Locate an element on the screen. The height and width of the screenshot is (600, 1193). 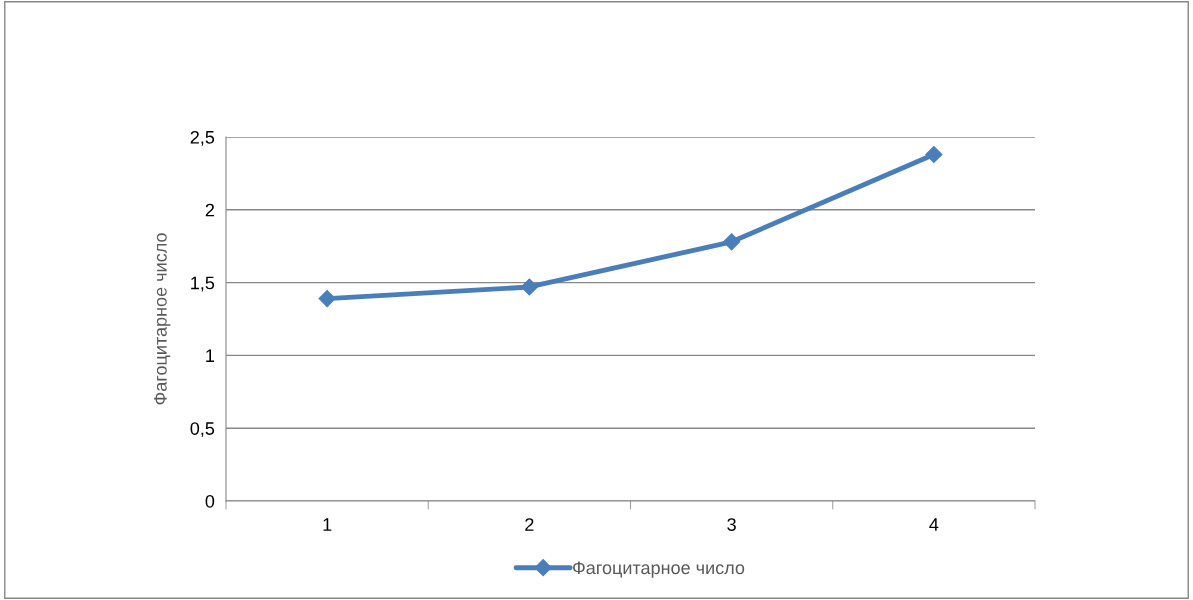
x-tick-label: 1 is located at coordinates (327, 524).